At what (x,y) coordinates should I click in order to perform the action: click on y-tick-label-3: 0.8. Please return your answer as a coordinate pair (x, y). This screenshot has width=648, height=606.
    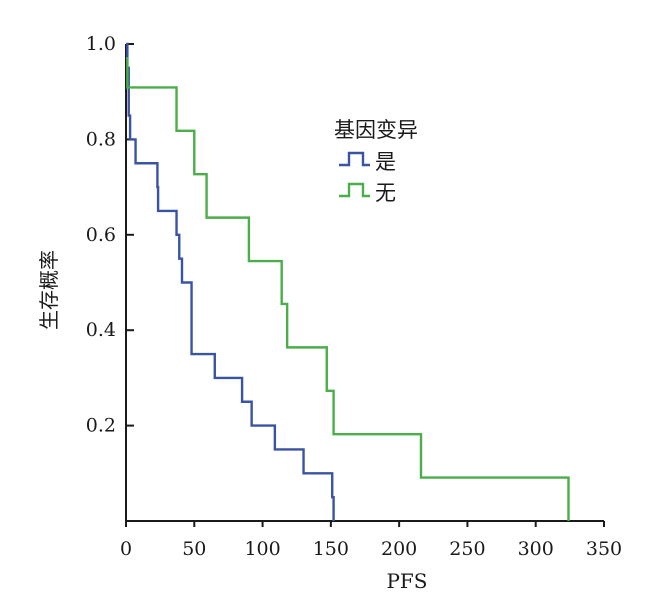
    Looking at the image, I should click on (101, 139).